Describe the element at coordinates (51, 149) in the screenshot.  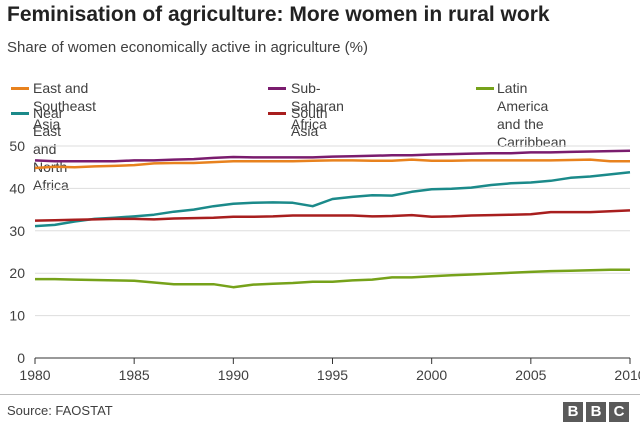
I see `legend-label: Near East and North Africa` at that location.